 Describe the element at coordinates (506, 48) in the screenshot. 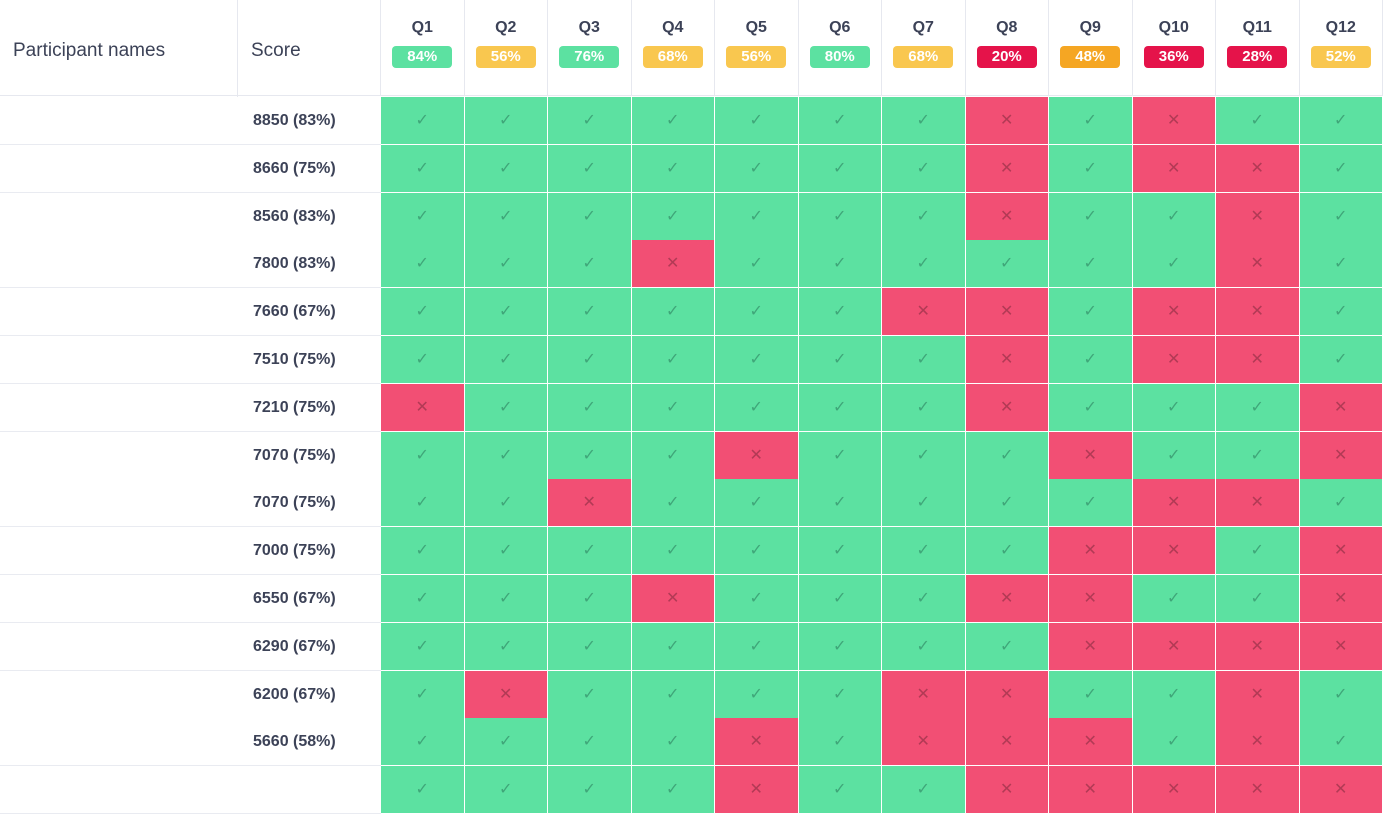

I see `question-header-q2: Q2 56%` at that location.